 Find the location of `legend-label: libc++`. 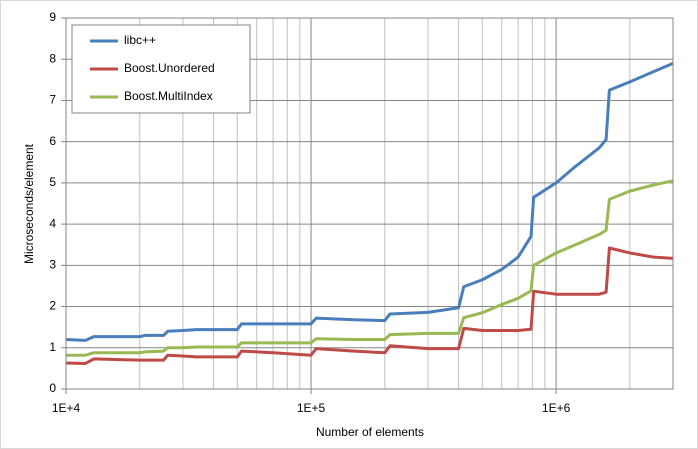

legend-label: libc++ is located at coordinates (140, 40).